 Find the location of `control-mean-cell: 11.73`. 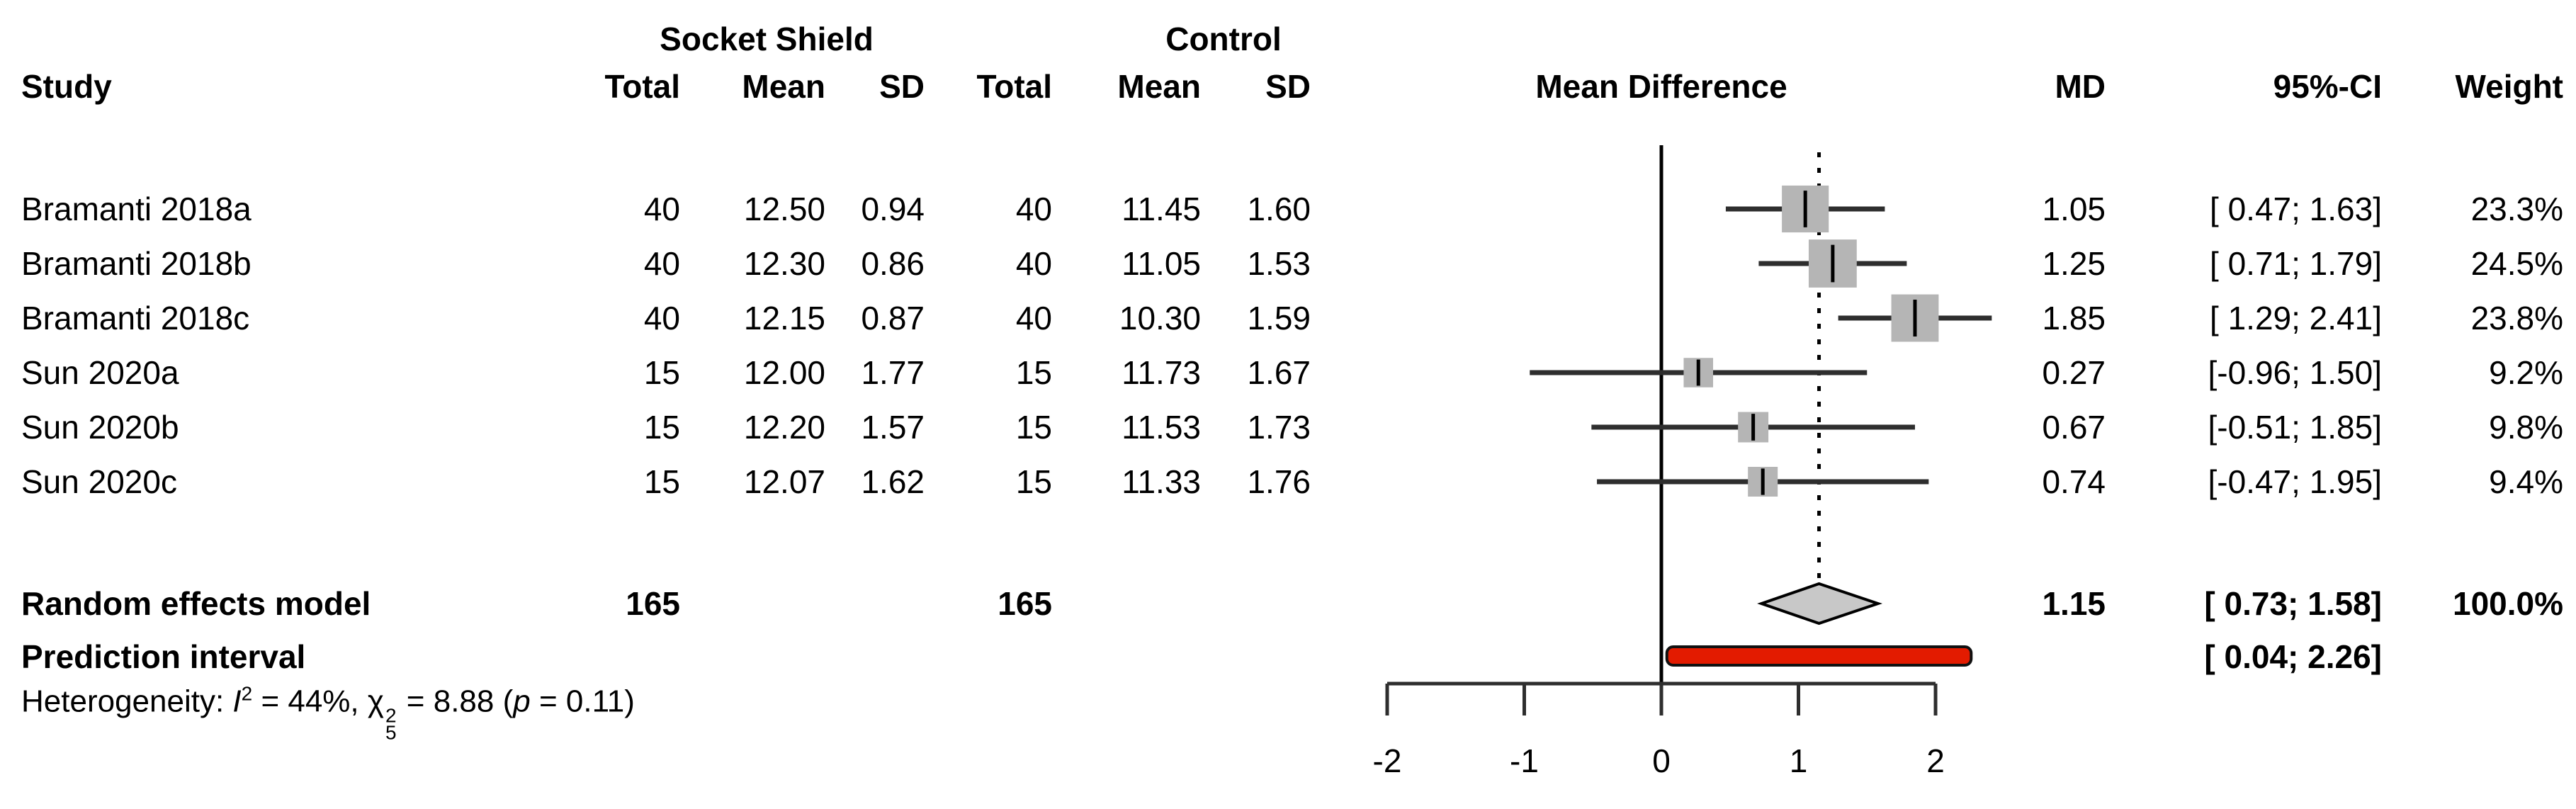

control-mean-cell: 11.73 is located at coordinates (1161, 372).